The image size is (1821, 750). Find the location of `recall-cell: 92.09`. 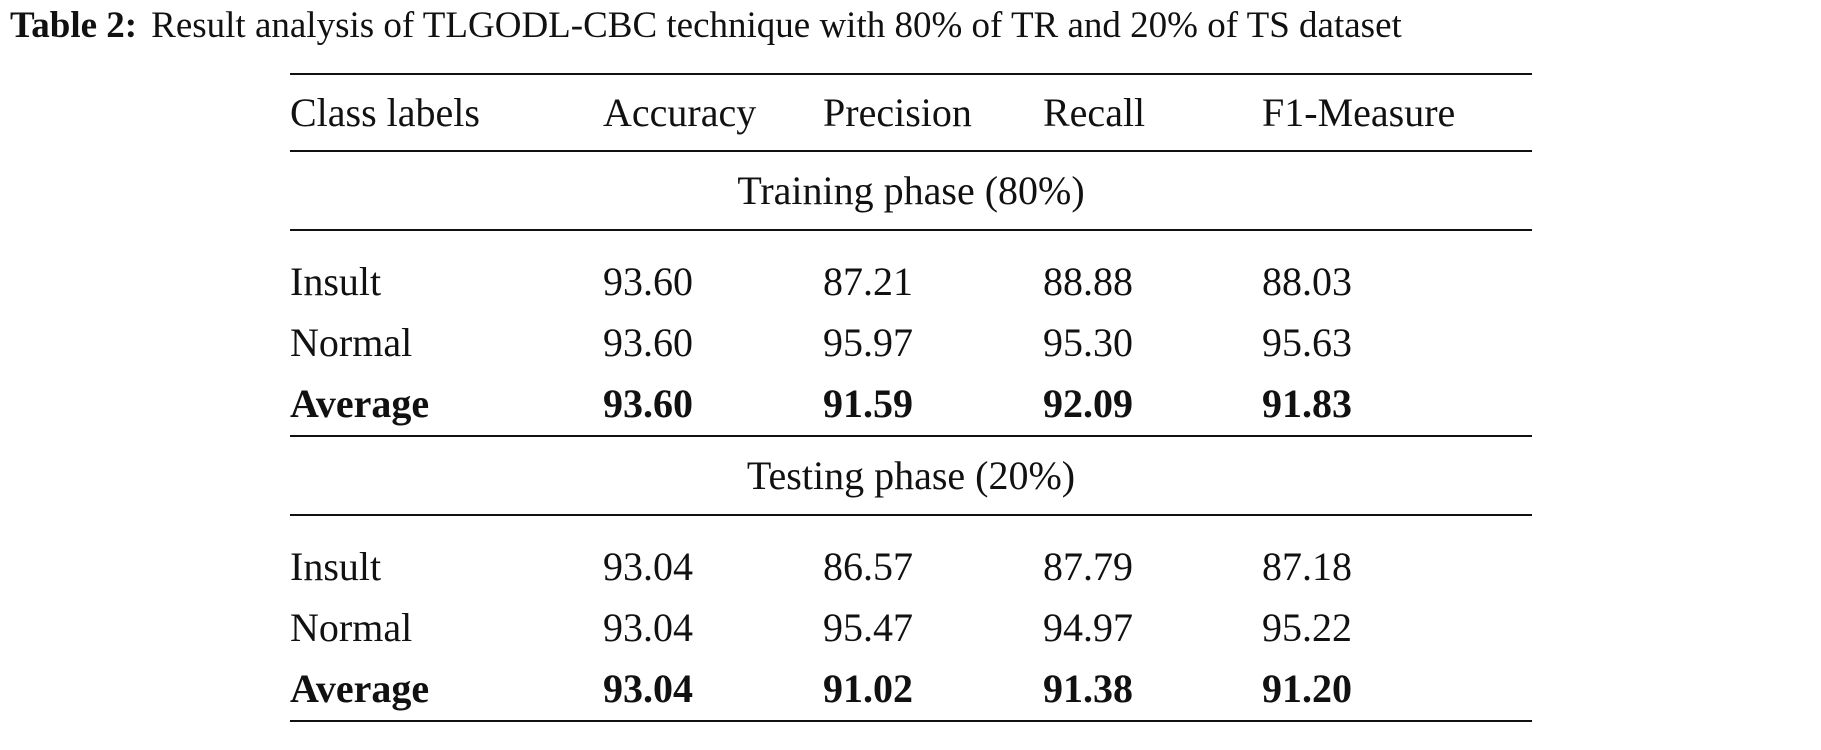

recall-cell: 92.09 is located at coordinates (1088, 403).